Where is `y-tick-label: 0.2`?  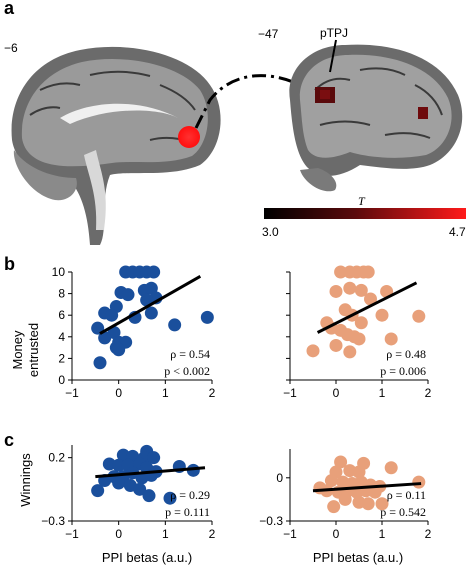 y-tick-label: 0.2 is located at coordinates (56, 458).